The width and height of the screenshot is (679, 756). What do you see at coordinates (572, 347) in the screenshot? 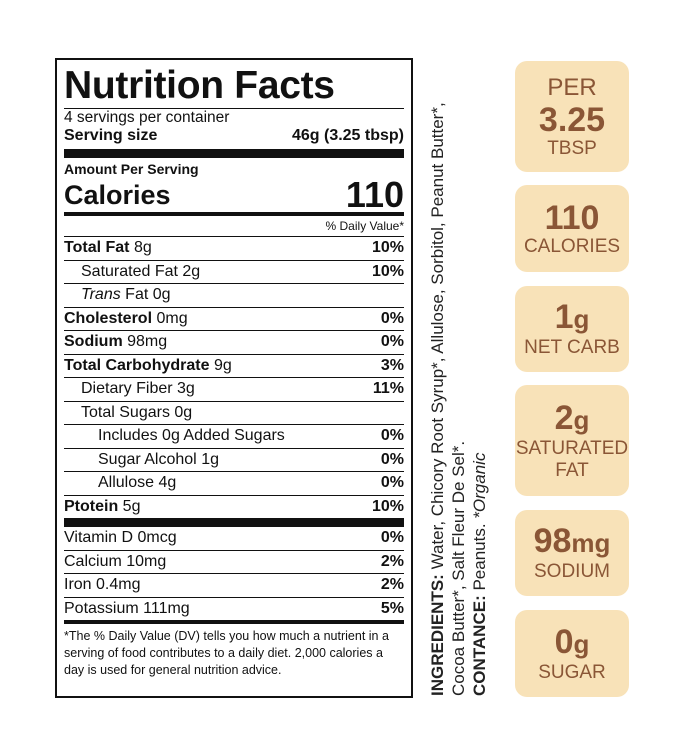
I see `badge-carb-label: NET CARB` at bounding box center [572, 347].